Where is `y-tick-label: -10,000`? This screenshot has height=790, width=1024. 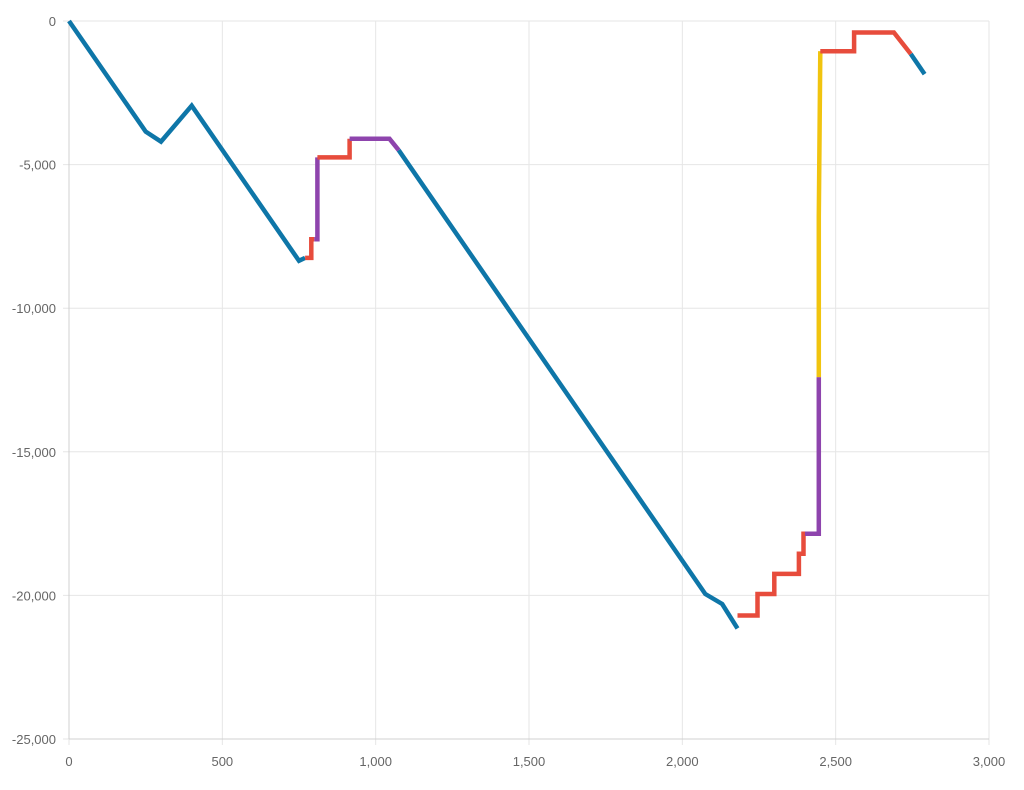 y-tick-label: -10,000 is located at coordinates (34, 308).